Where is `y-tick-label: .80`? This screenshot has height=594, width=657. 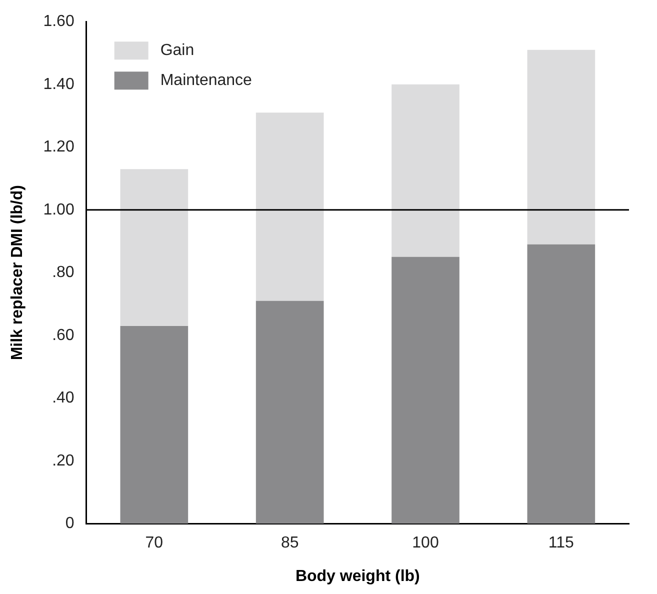
y-tick-label: .80 is located at coordinates (63, 273).